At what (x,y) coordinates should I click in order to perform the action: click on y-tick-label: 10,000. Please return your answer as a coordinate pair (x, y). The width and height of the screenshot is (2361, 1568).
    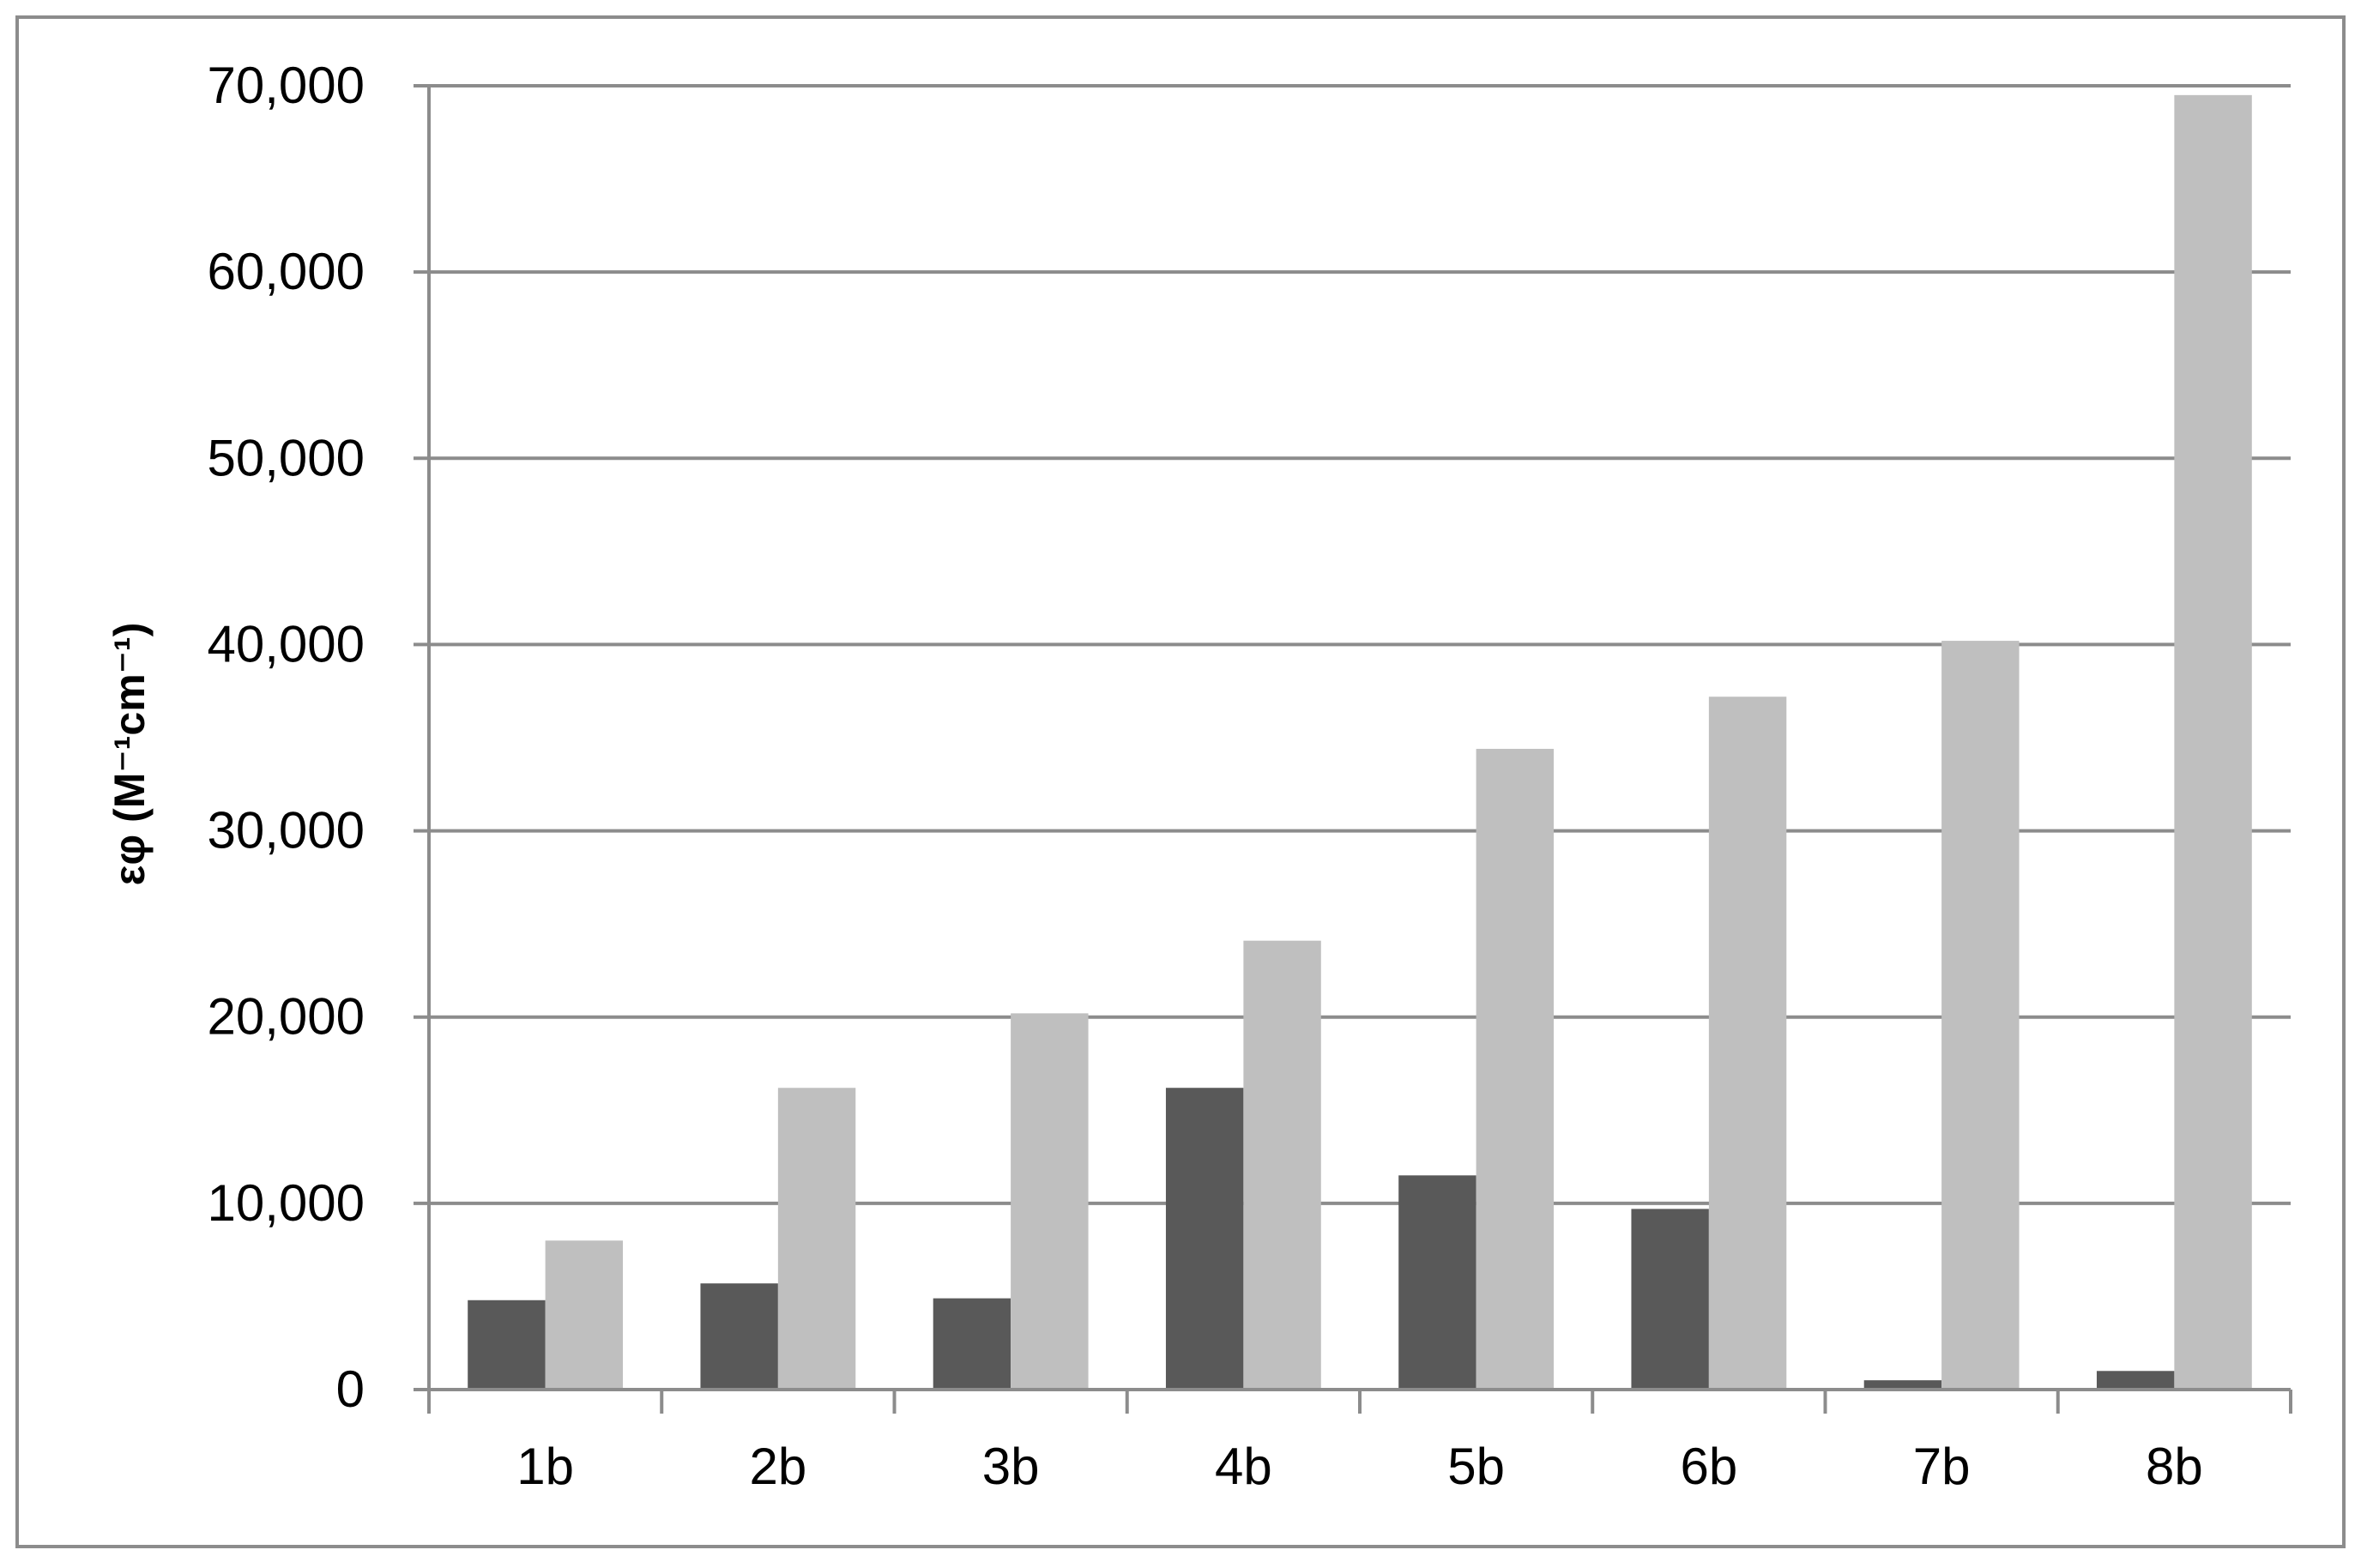
    Looking at the image, I should click on (286, 1203).